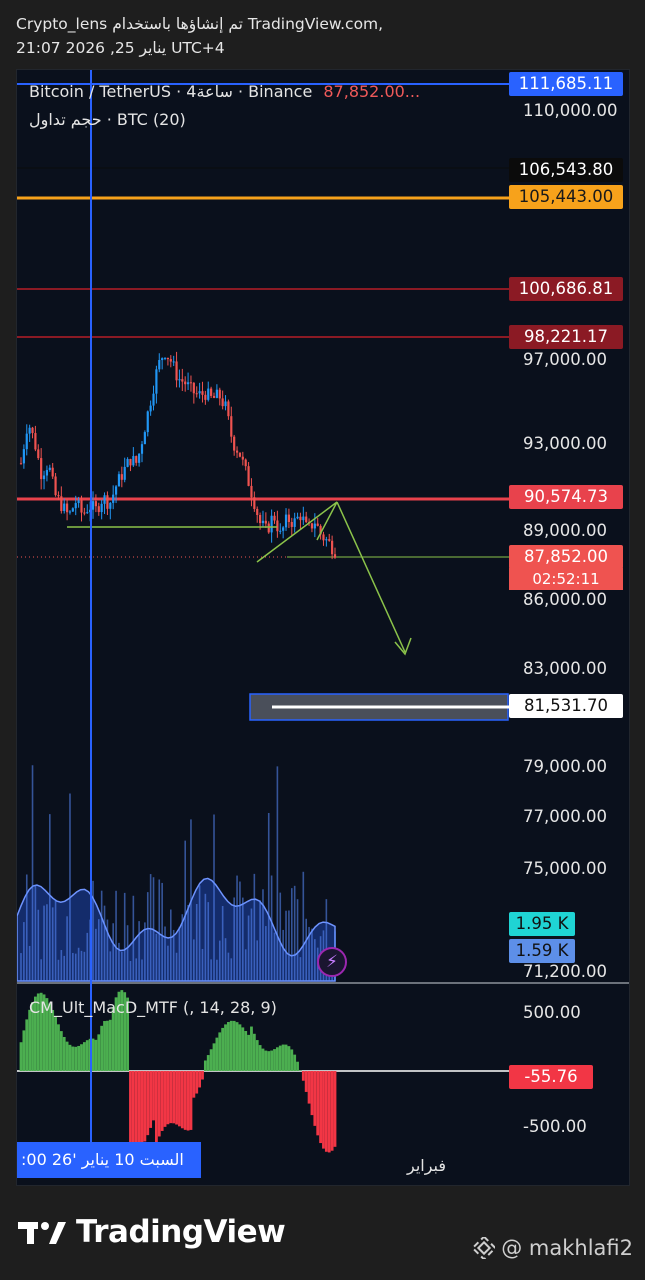  I want to click on price-tag-dark-red-1: 100,686.81, so click(566, 289).